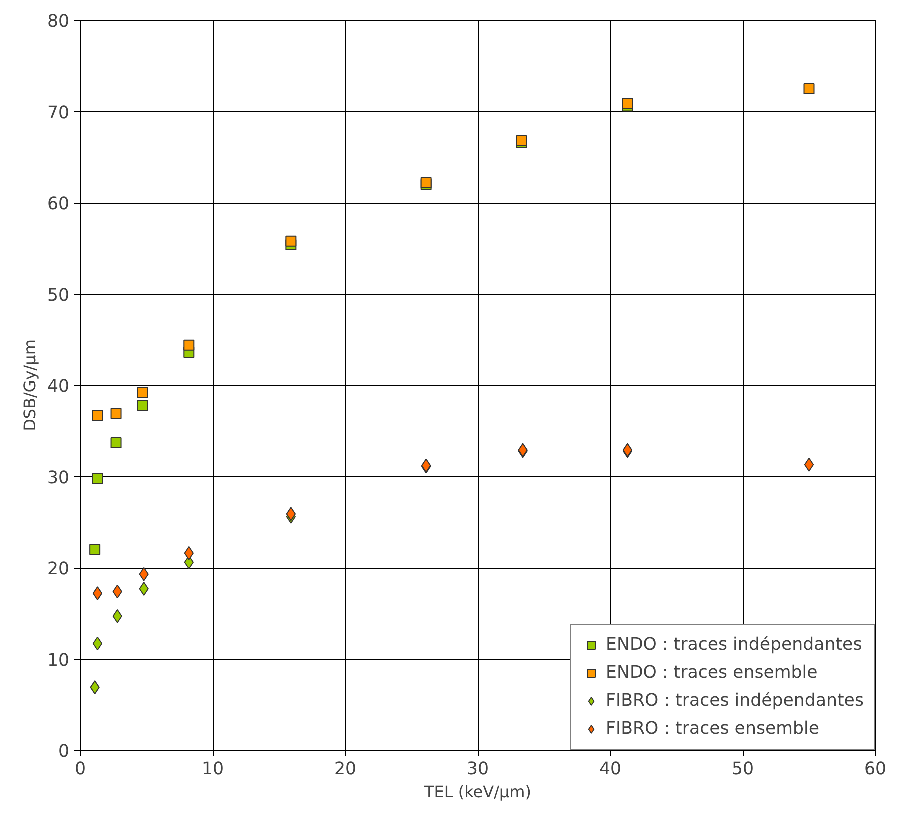 The height and width of the screenshot is (816, 898). Describe the element at coordinates (713, 729) in the screenshot. I see `legend-label: FIBRO : traces ensemble` at that location.